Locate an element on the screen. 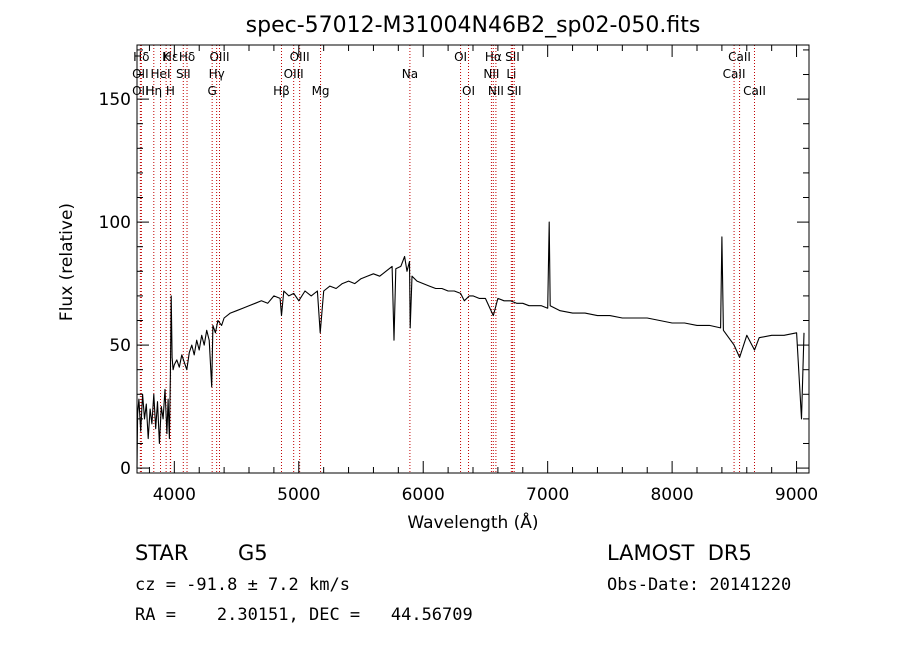  y-tick-label: 100 is located at coordinates (115, 223).